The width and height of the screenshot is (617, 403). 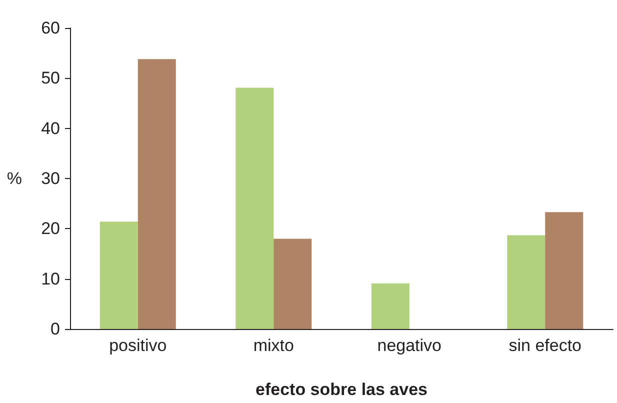 What do you see at coordinates (50, 78) in the screenshot?
I see `y-tick-label: 50` at bounding box center [50, 78].